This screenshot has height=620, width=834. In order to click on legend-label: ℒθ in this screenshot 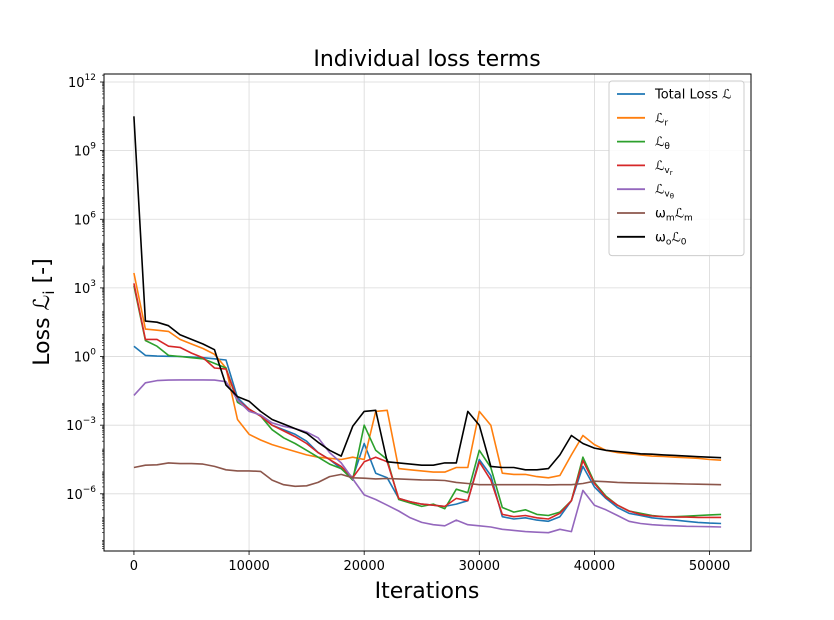, I will do `click(662, 143)`.